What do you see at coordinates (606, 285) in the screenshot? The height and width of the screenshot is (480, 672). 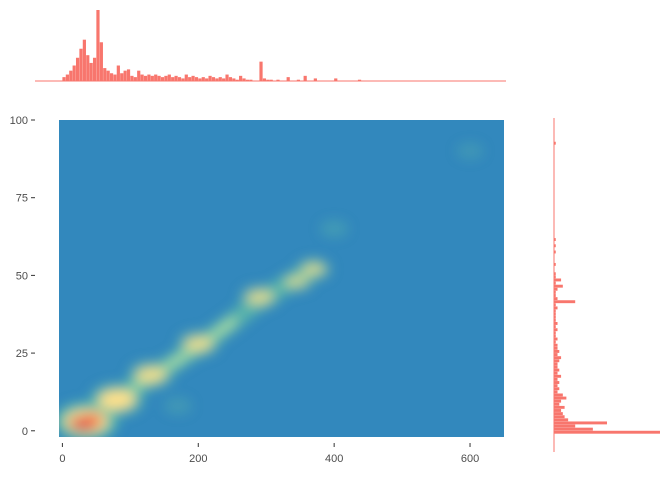 I see `right-marginal-histogram` at bounding box center [606, 285].